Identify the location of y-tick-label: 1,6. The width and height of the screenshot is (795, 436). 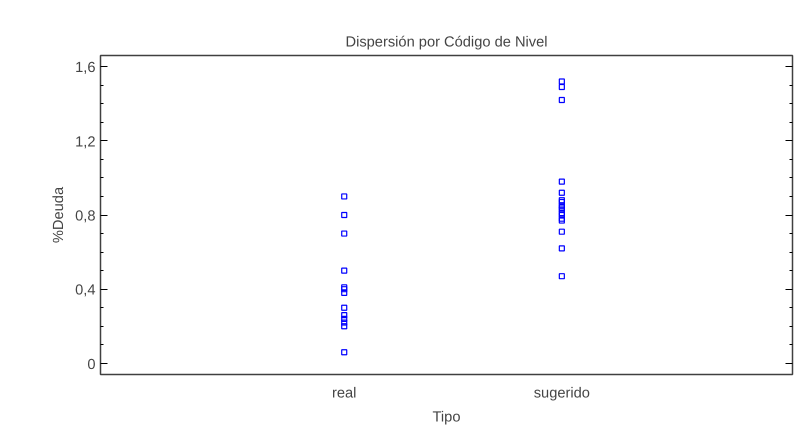
(85, 68).